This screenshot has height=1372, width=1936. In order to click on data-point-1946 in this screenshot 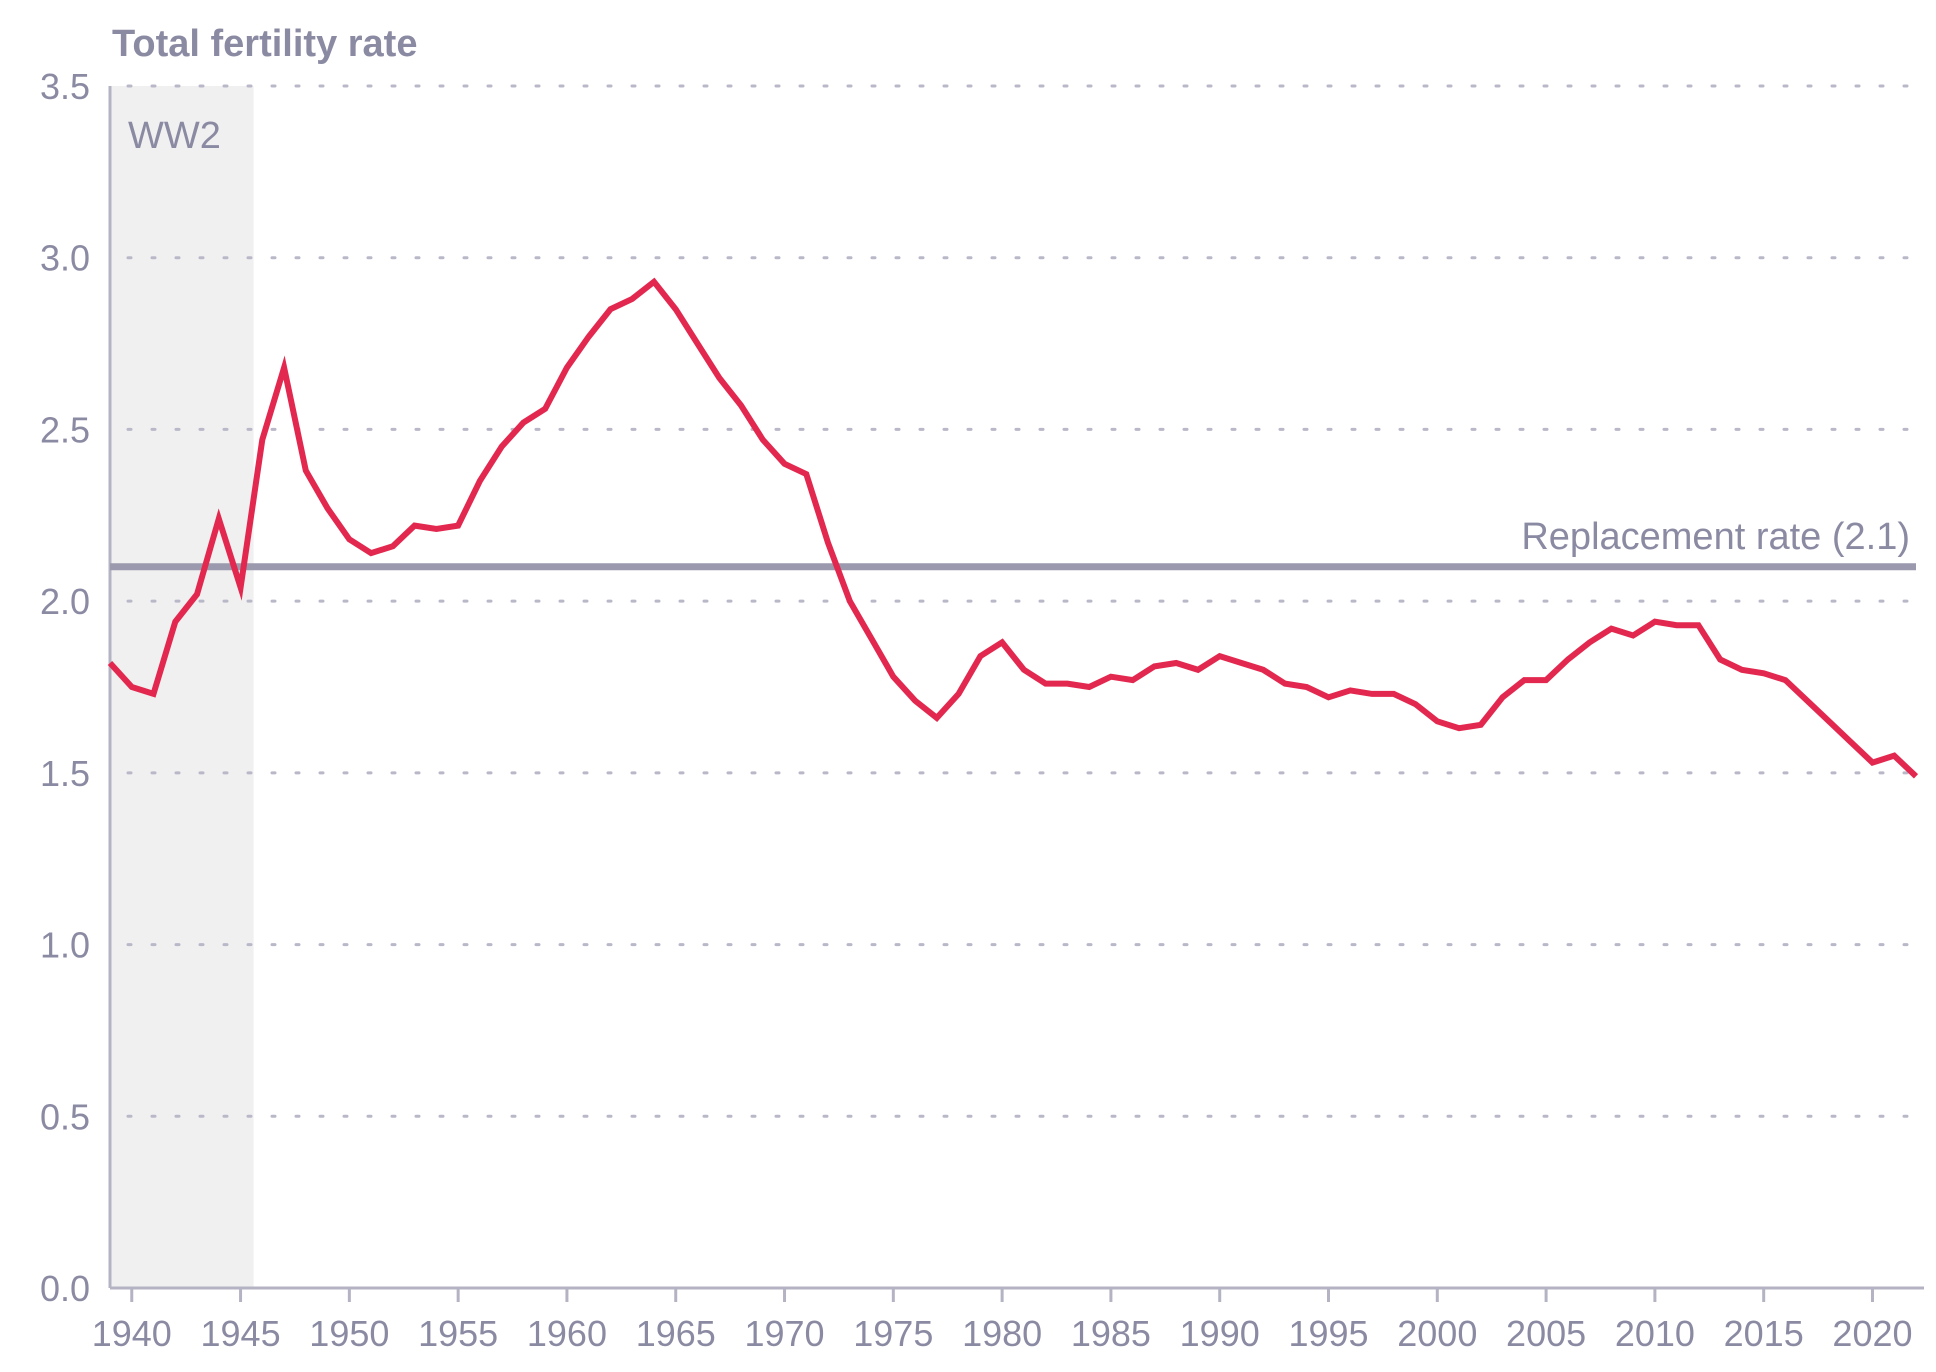, I will do `click(262, 440)`.